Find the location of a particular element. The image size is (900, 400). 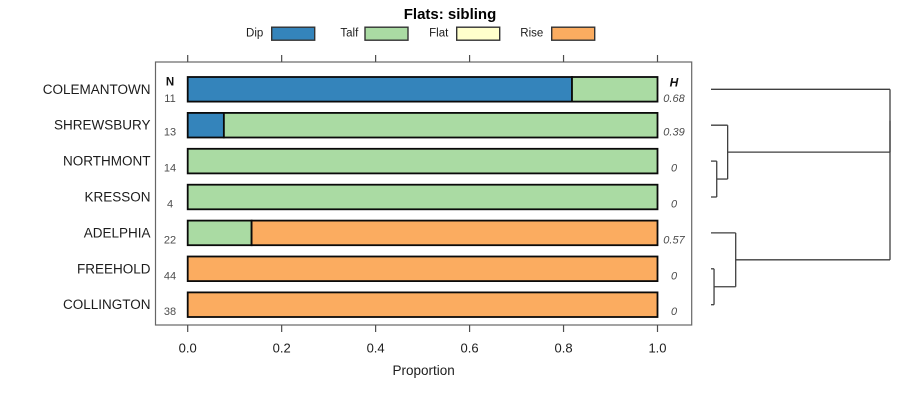

n-value-freehold: 44 is located at coordinates (170, 276).